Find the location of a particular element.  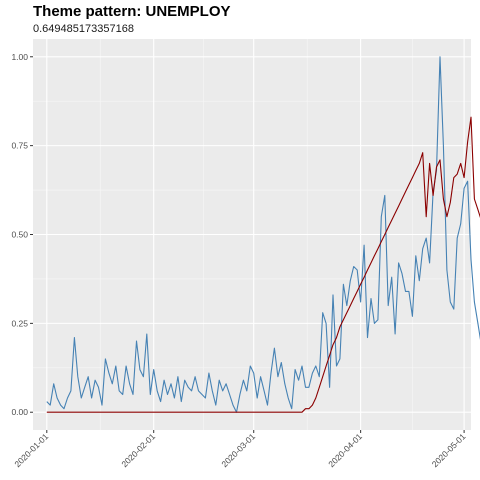

x-tick-label: 2020-02-01 is located at coordinates (138, 450).